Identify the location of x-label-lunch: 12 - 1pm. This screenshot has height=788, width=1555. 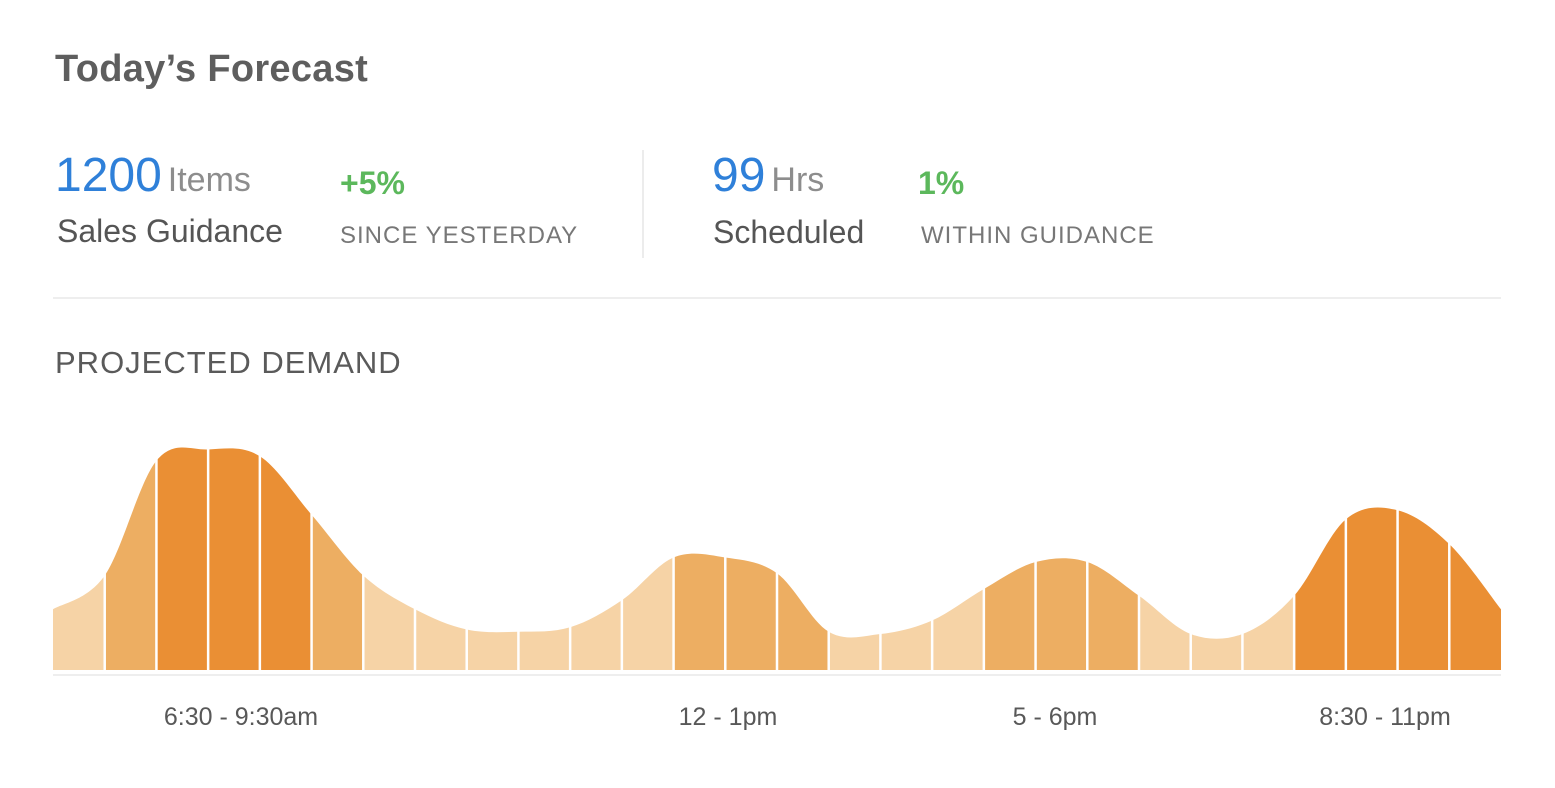
(728, 717).